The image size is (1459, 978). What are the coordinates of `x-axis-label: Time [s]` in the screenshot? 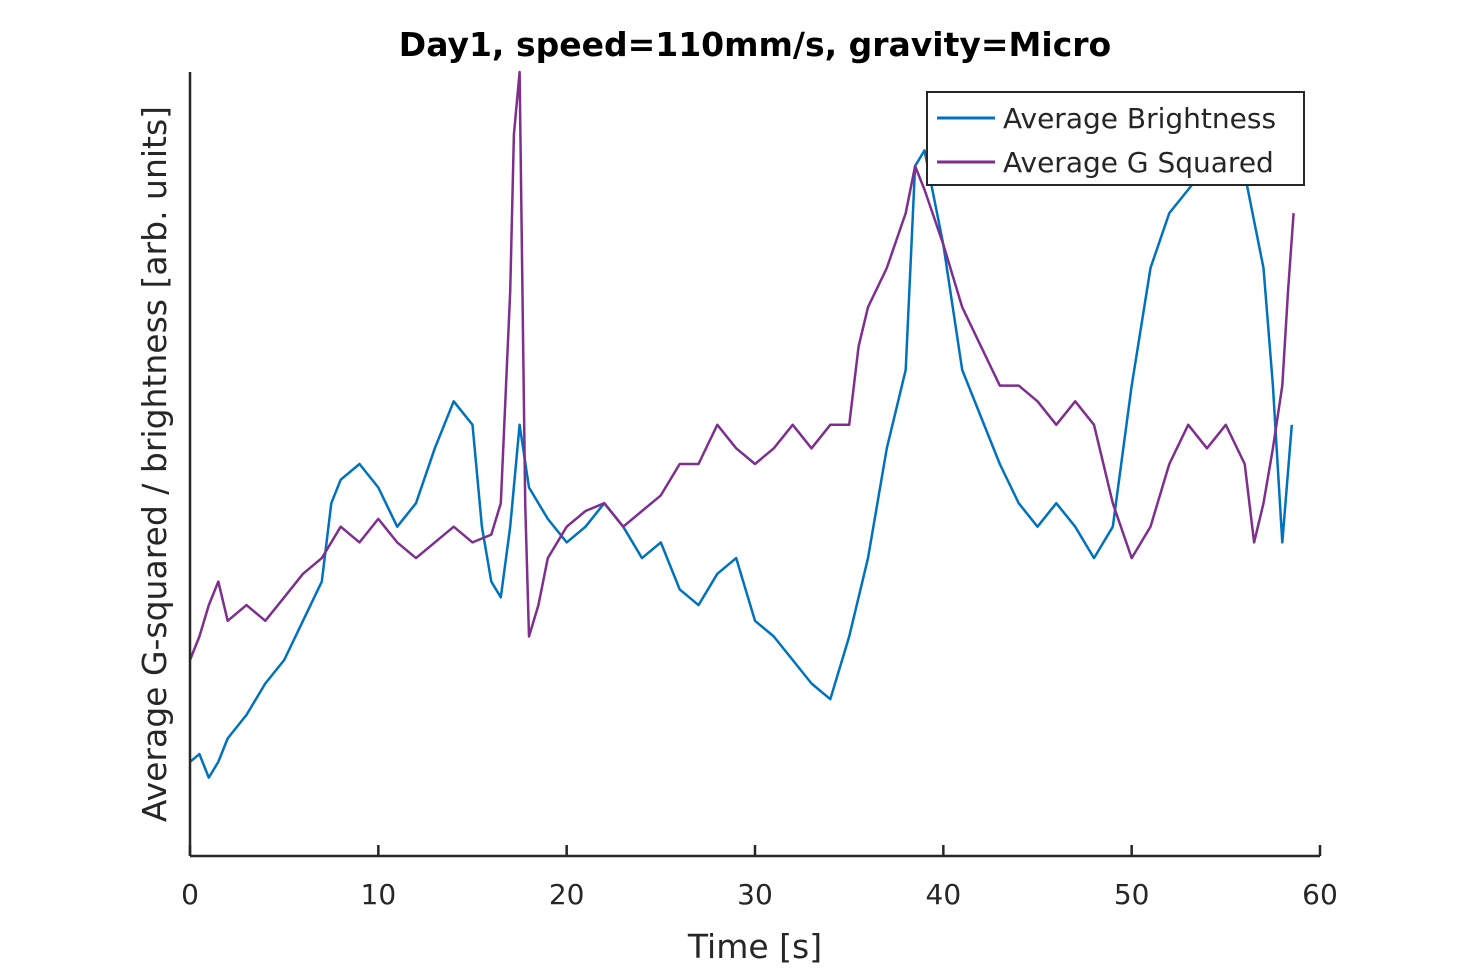 It's located at (754, 946).